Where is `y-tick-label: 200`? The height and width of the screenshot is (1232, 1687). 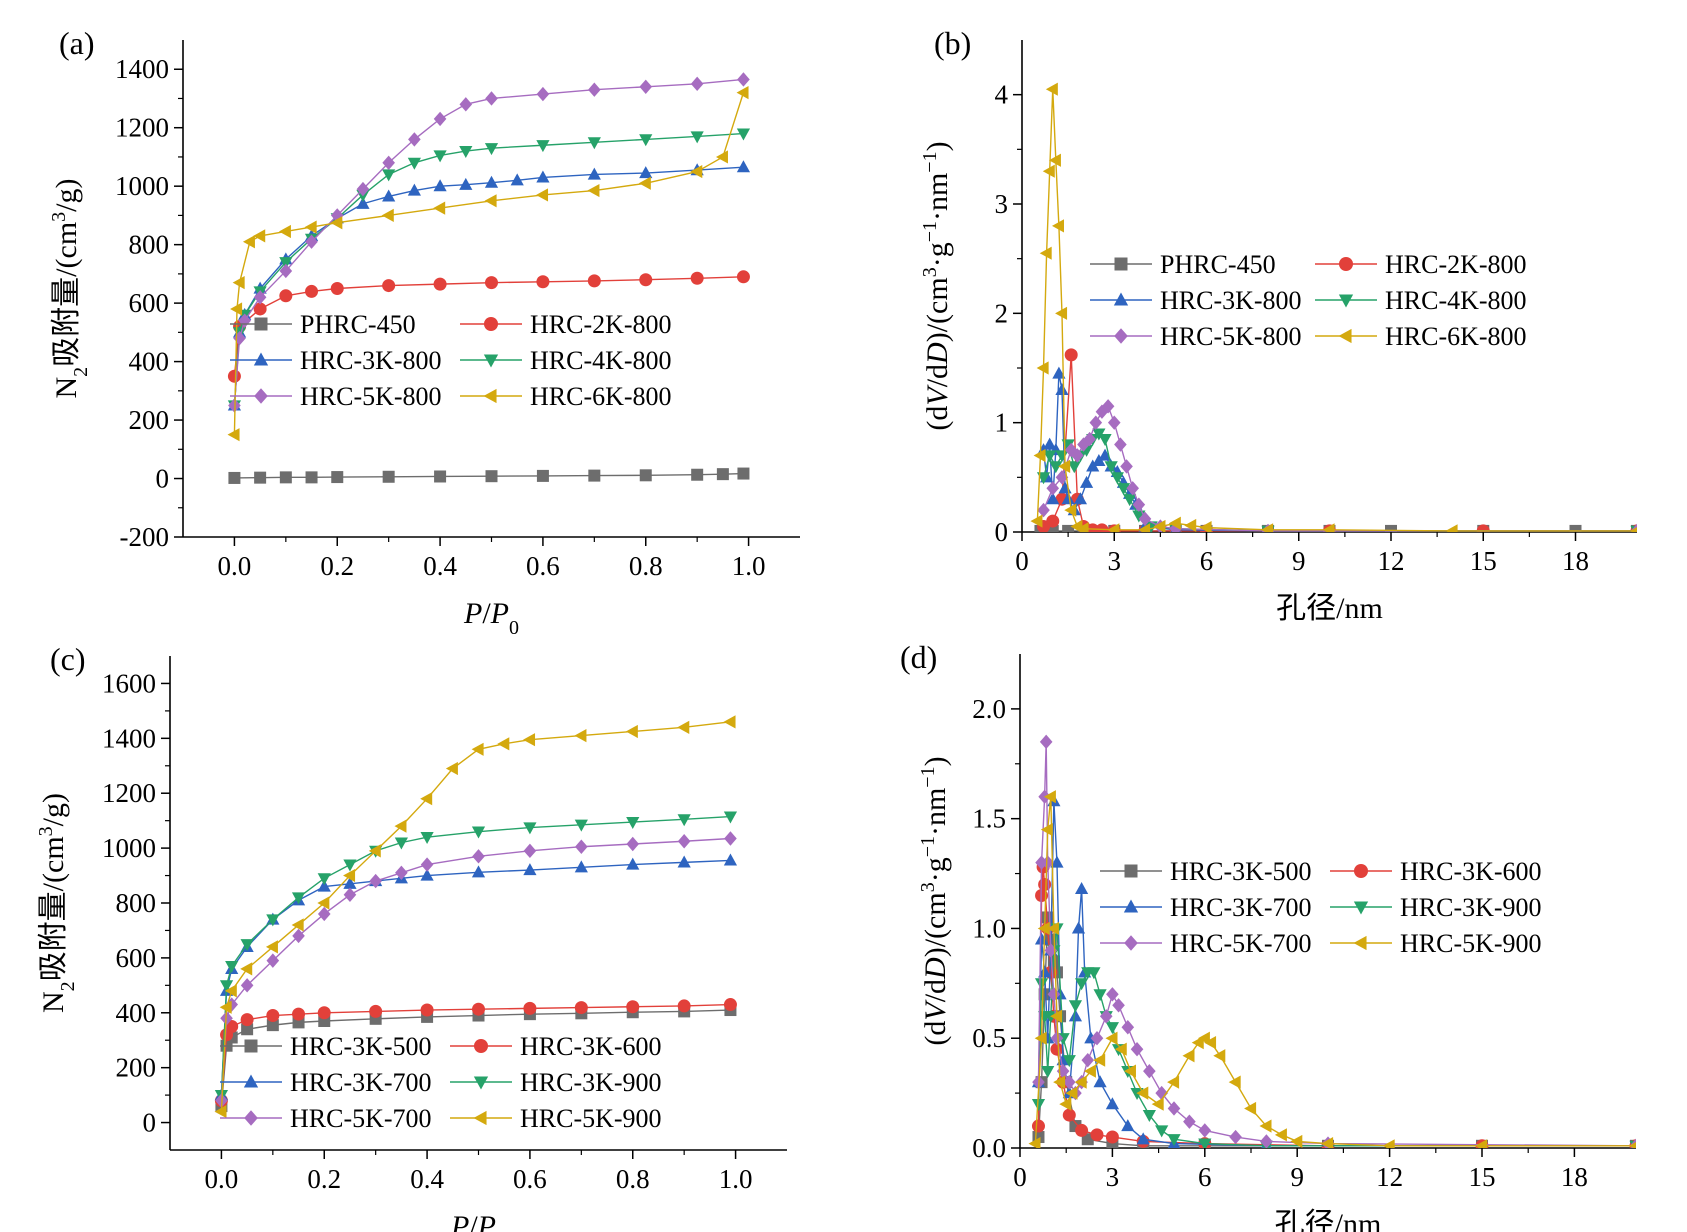 y-tick-label: 200 is located at coordinates (149, 420).